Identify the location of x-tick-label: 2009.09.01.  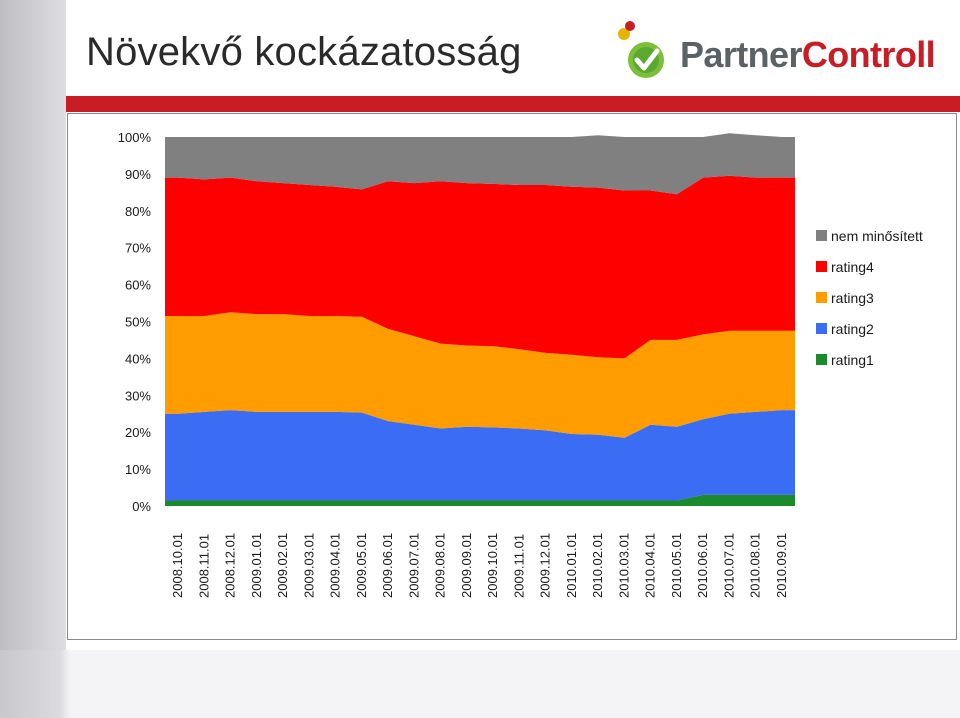
(466, 565).